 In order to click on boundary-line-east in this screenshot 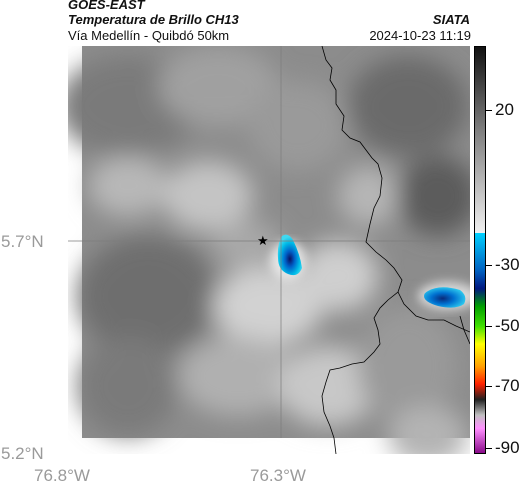, I will do `click(433, 312)`.